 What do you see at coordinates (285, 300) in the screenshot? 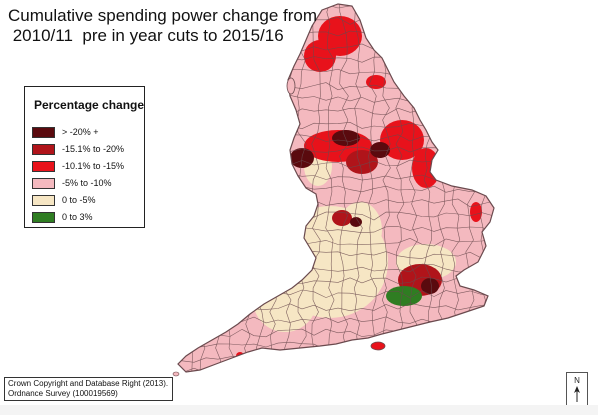
I see `somerset-dorset-zone` at bounding box center [285, 300].